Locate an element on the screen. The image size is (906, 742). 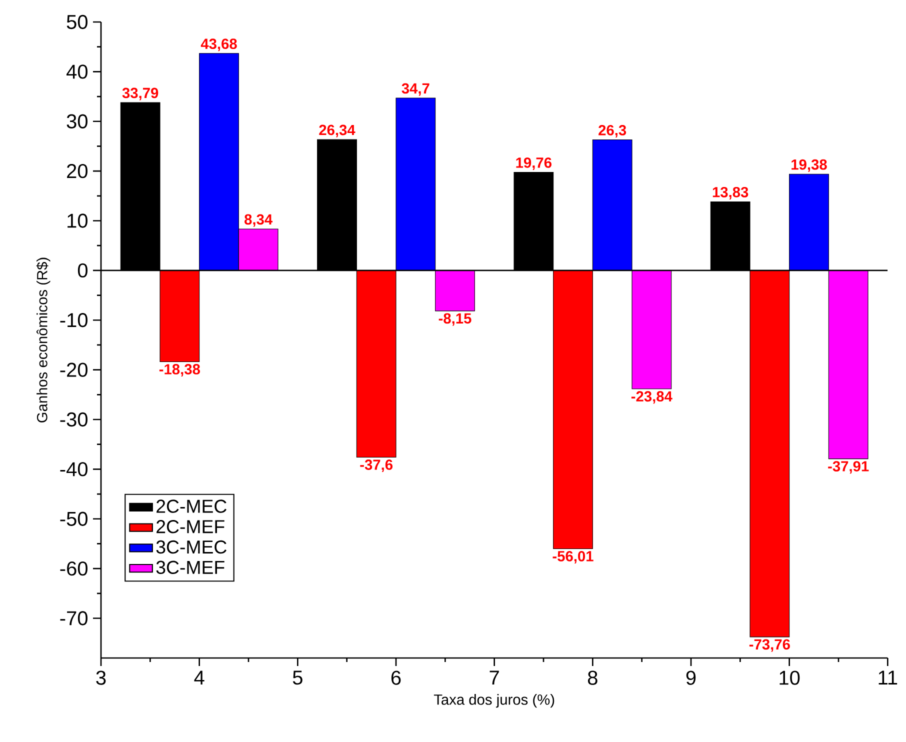
y-tick-label: 40 is located at coordinates (77, 71).